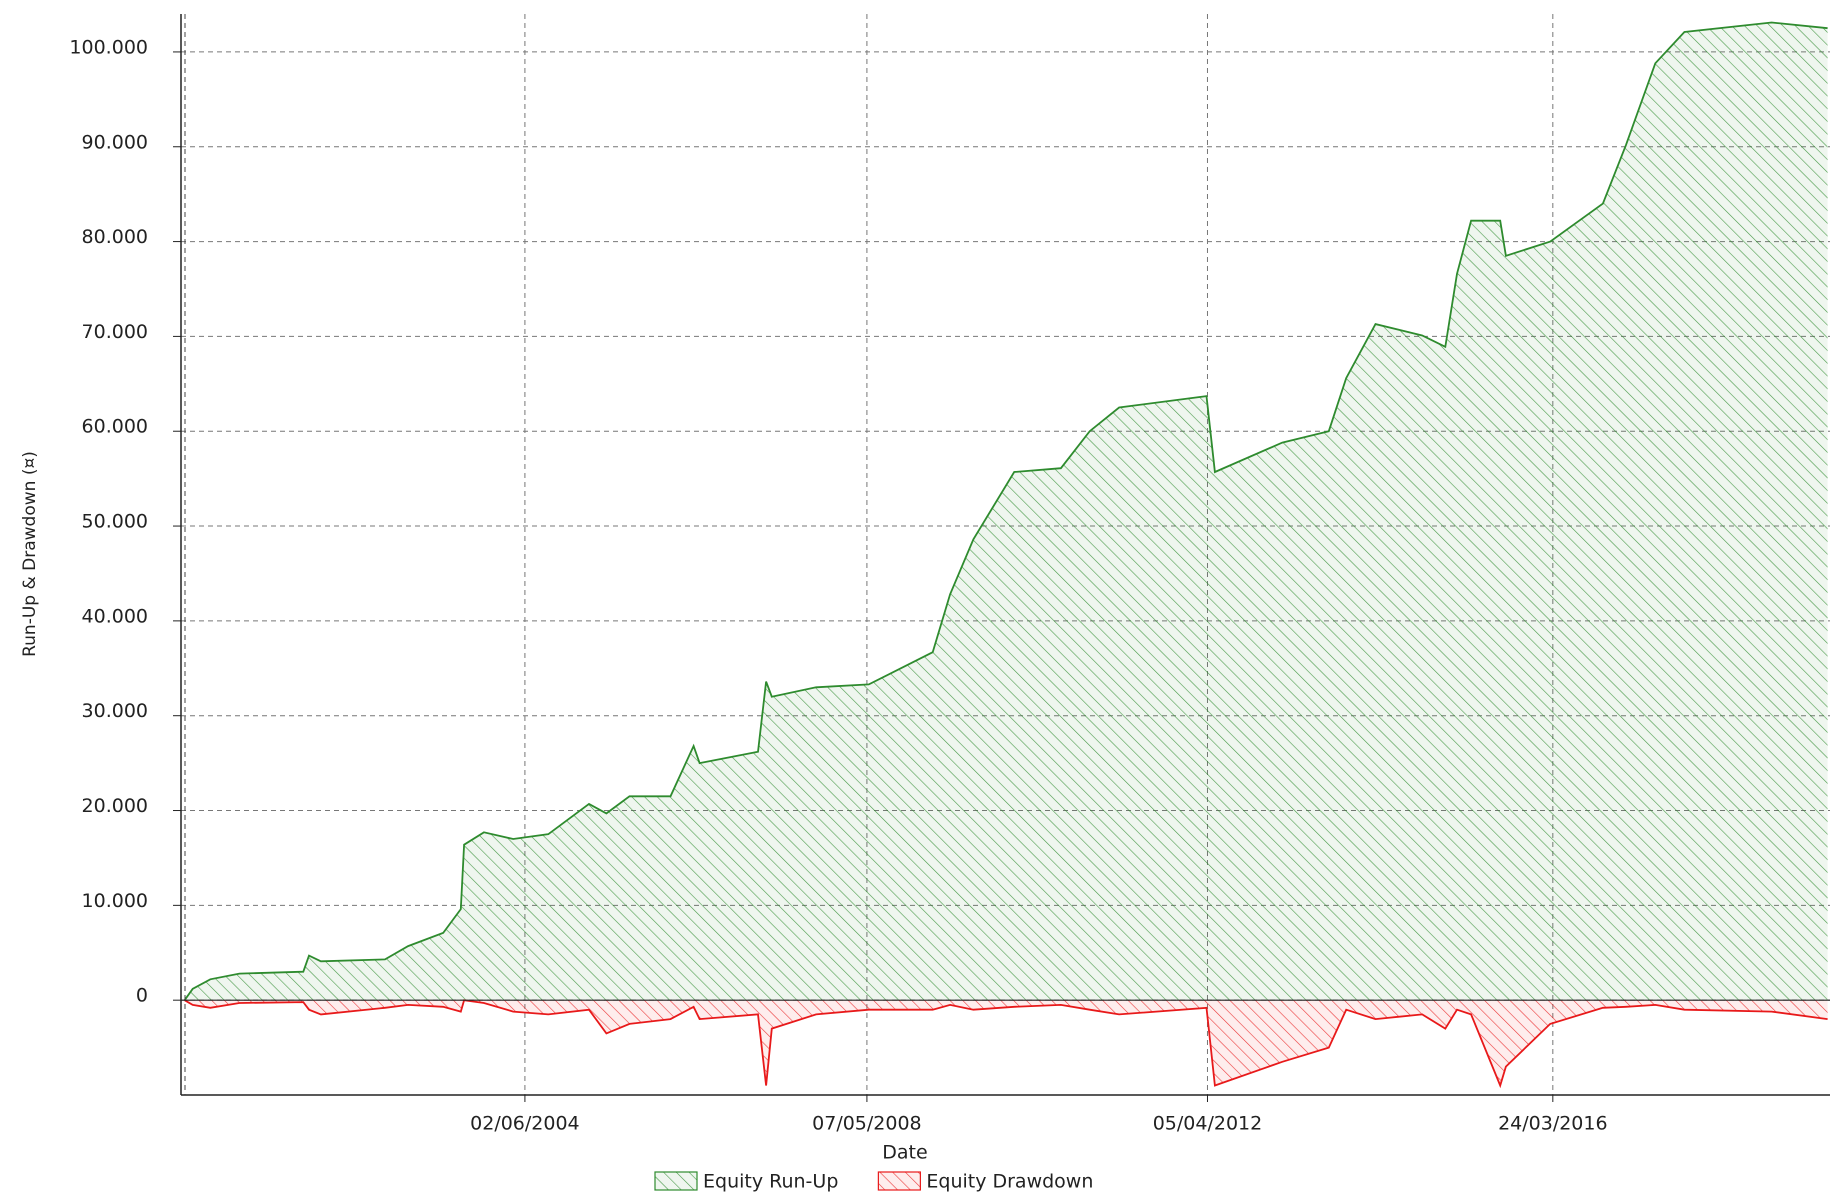  I want to click on legend-label: Equity Run-Up, so click(770, 1182).